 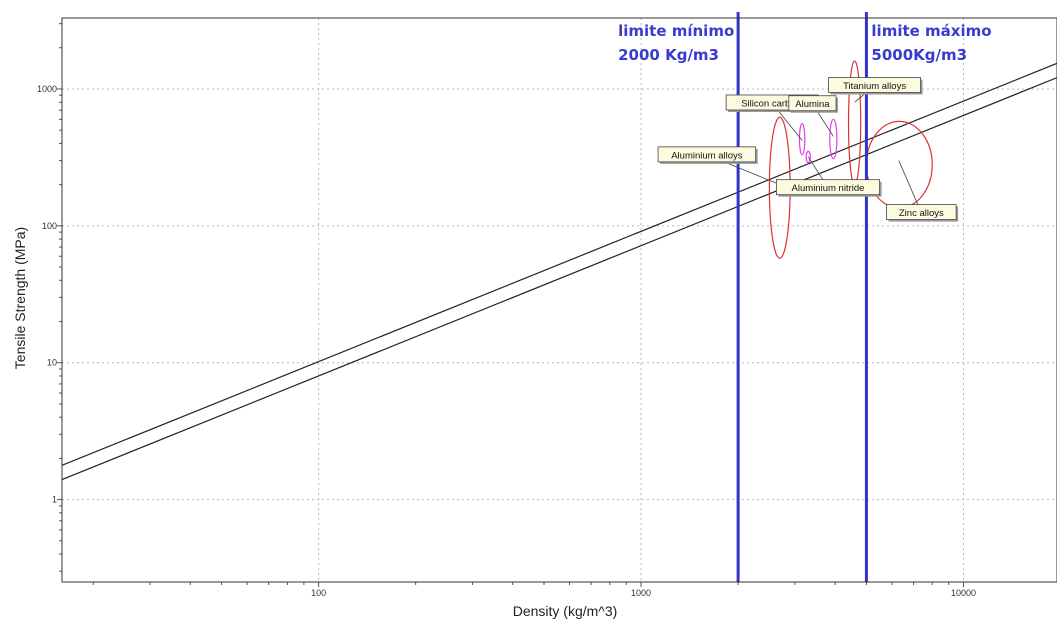 I want to click on material-label: Alumina, so click(x=812, y=104).